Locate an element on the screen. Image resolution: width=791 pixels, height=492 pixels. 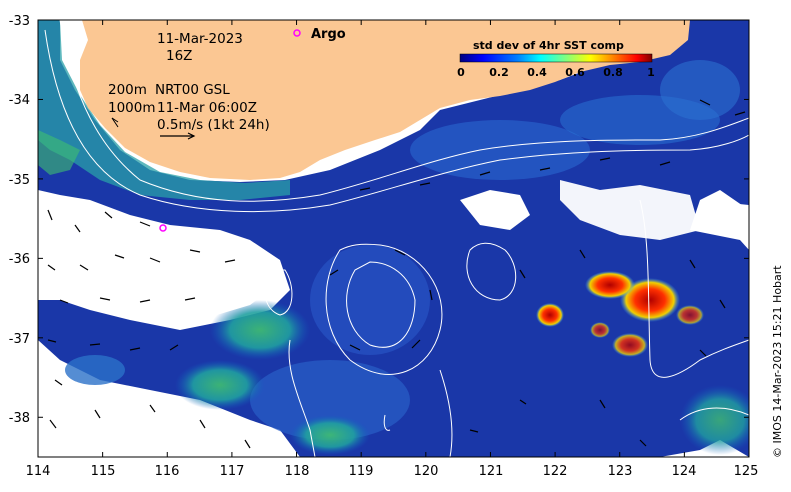
x-tick-label: 114 is located at coordinates (38, 471).